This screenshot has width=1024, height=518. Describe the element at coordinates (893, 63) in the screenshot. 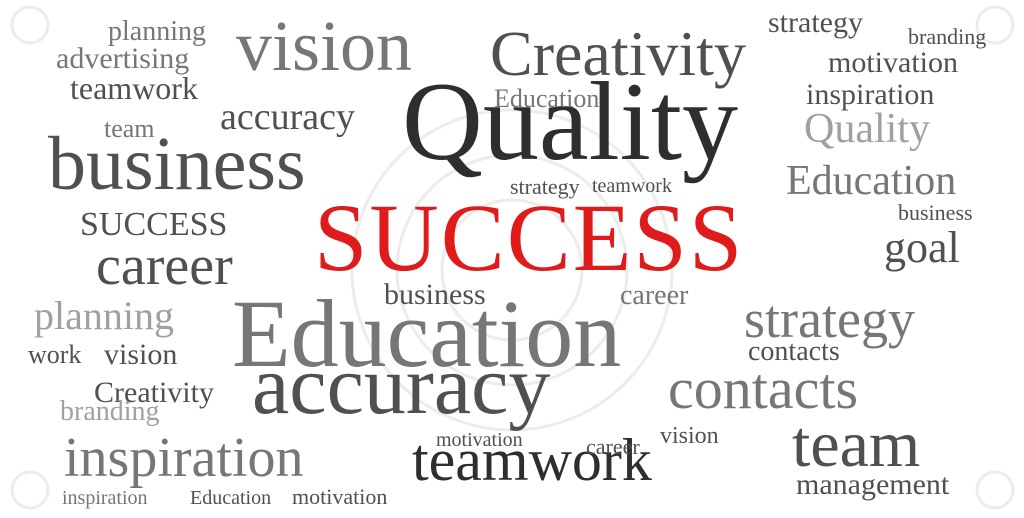

I see `word-motivation-mid: motivation` at that location.